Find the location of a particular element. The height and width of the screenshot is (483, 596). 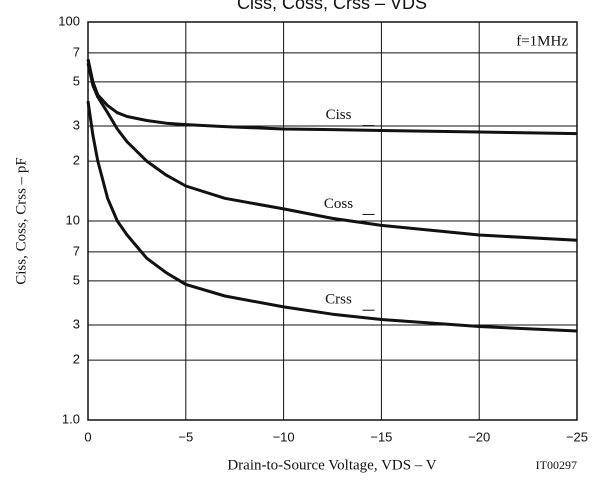

series-line is located at coordinates (332, 97).